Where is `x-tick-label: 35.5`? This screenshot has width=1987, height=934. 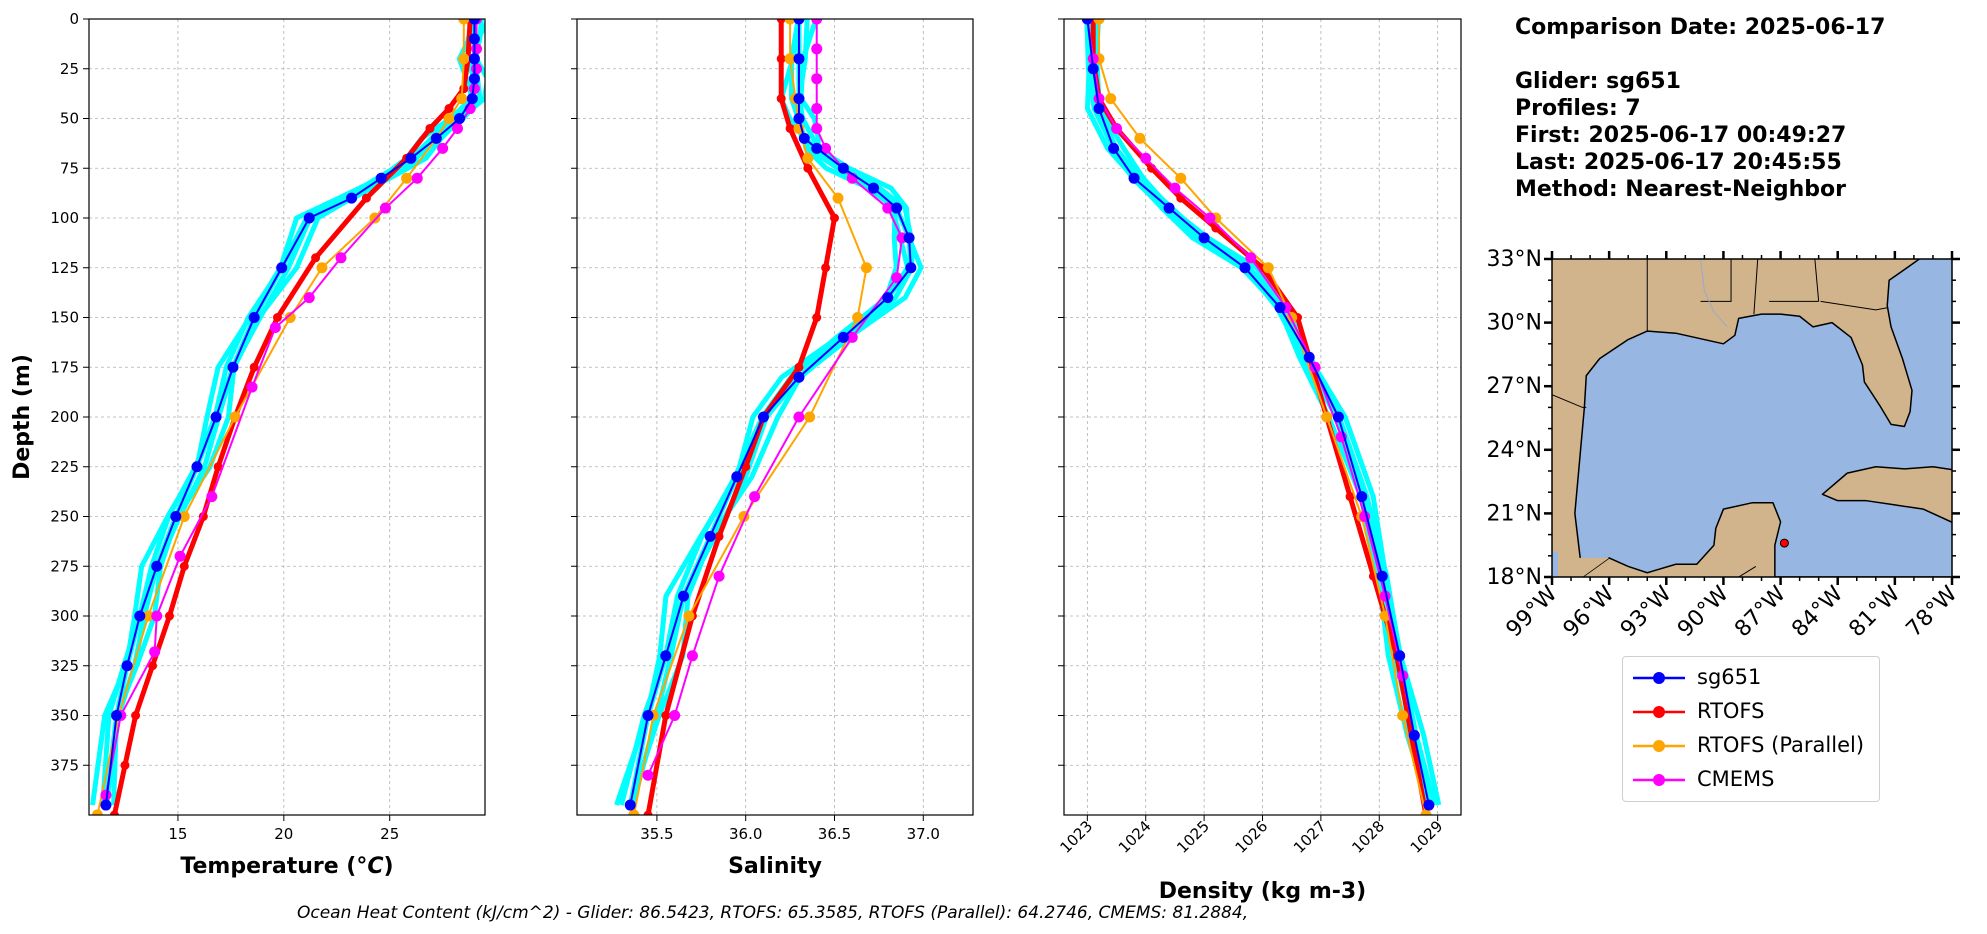
x-tick-label: 35.5 is located at coordinates (656, 834).